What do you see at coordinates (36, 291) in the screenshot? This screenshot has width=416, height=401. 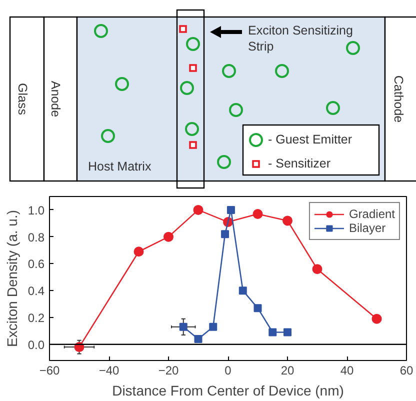 I see `y-tick-label: 0.4` at bounding box center [36, 291].